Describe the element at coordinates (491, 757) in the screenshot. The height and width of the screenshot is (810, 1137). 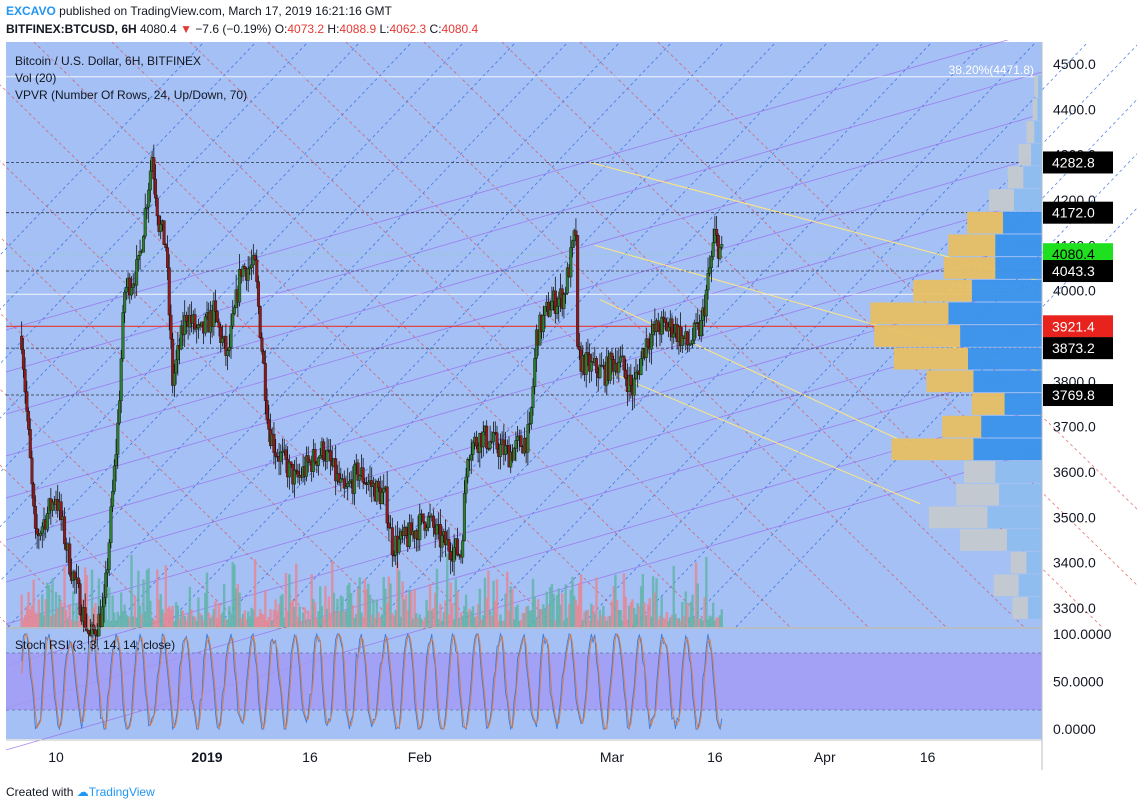
I see `time-axis: 10 2019 16 Feb Mar 16 Apr 16` at that location.